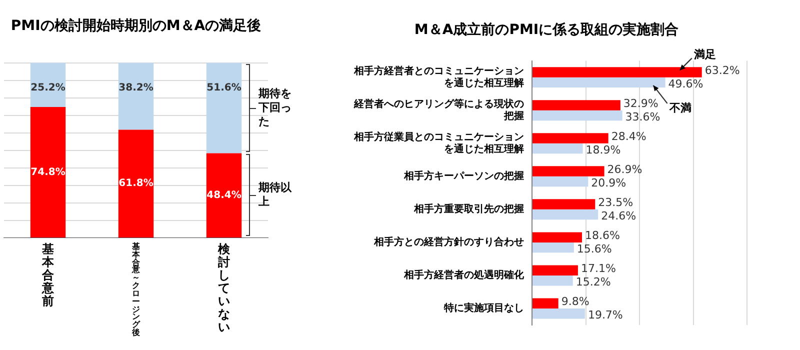 This screenshot has height=350, width=800. Describe the element at coordinates (438, 110) in the screenshot. I see `y-tick-label: 経営者へのヒアリング等による現状の把握` at that location.